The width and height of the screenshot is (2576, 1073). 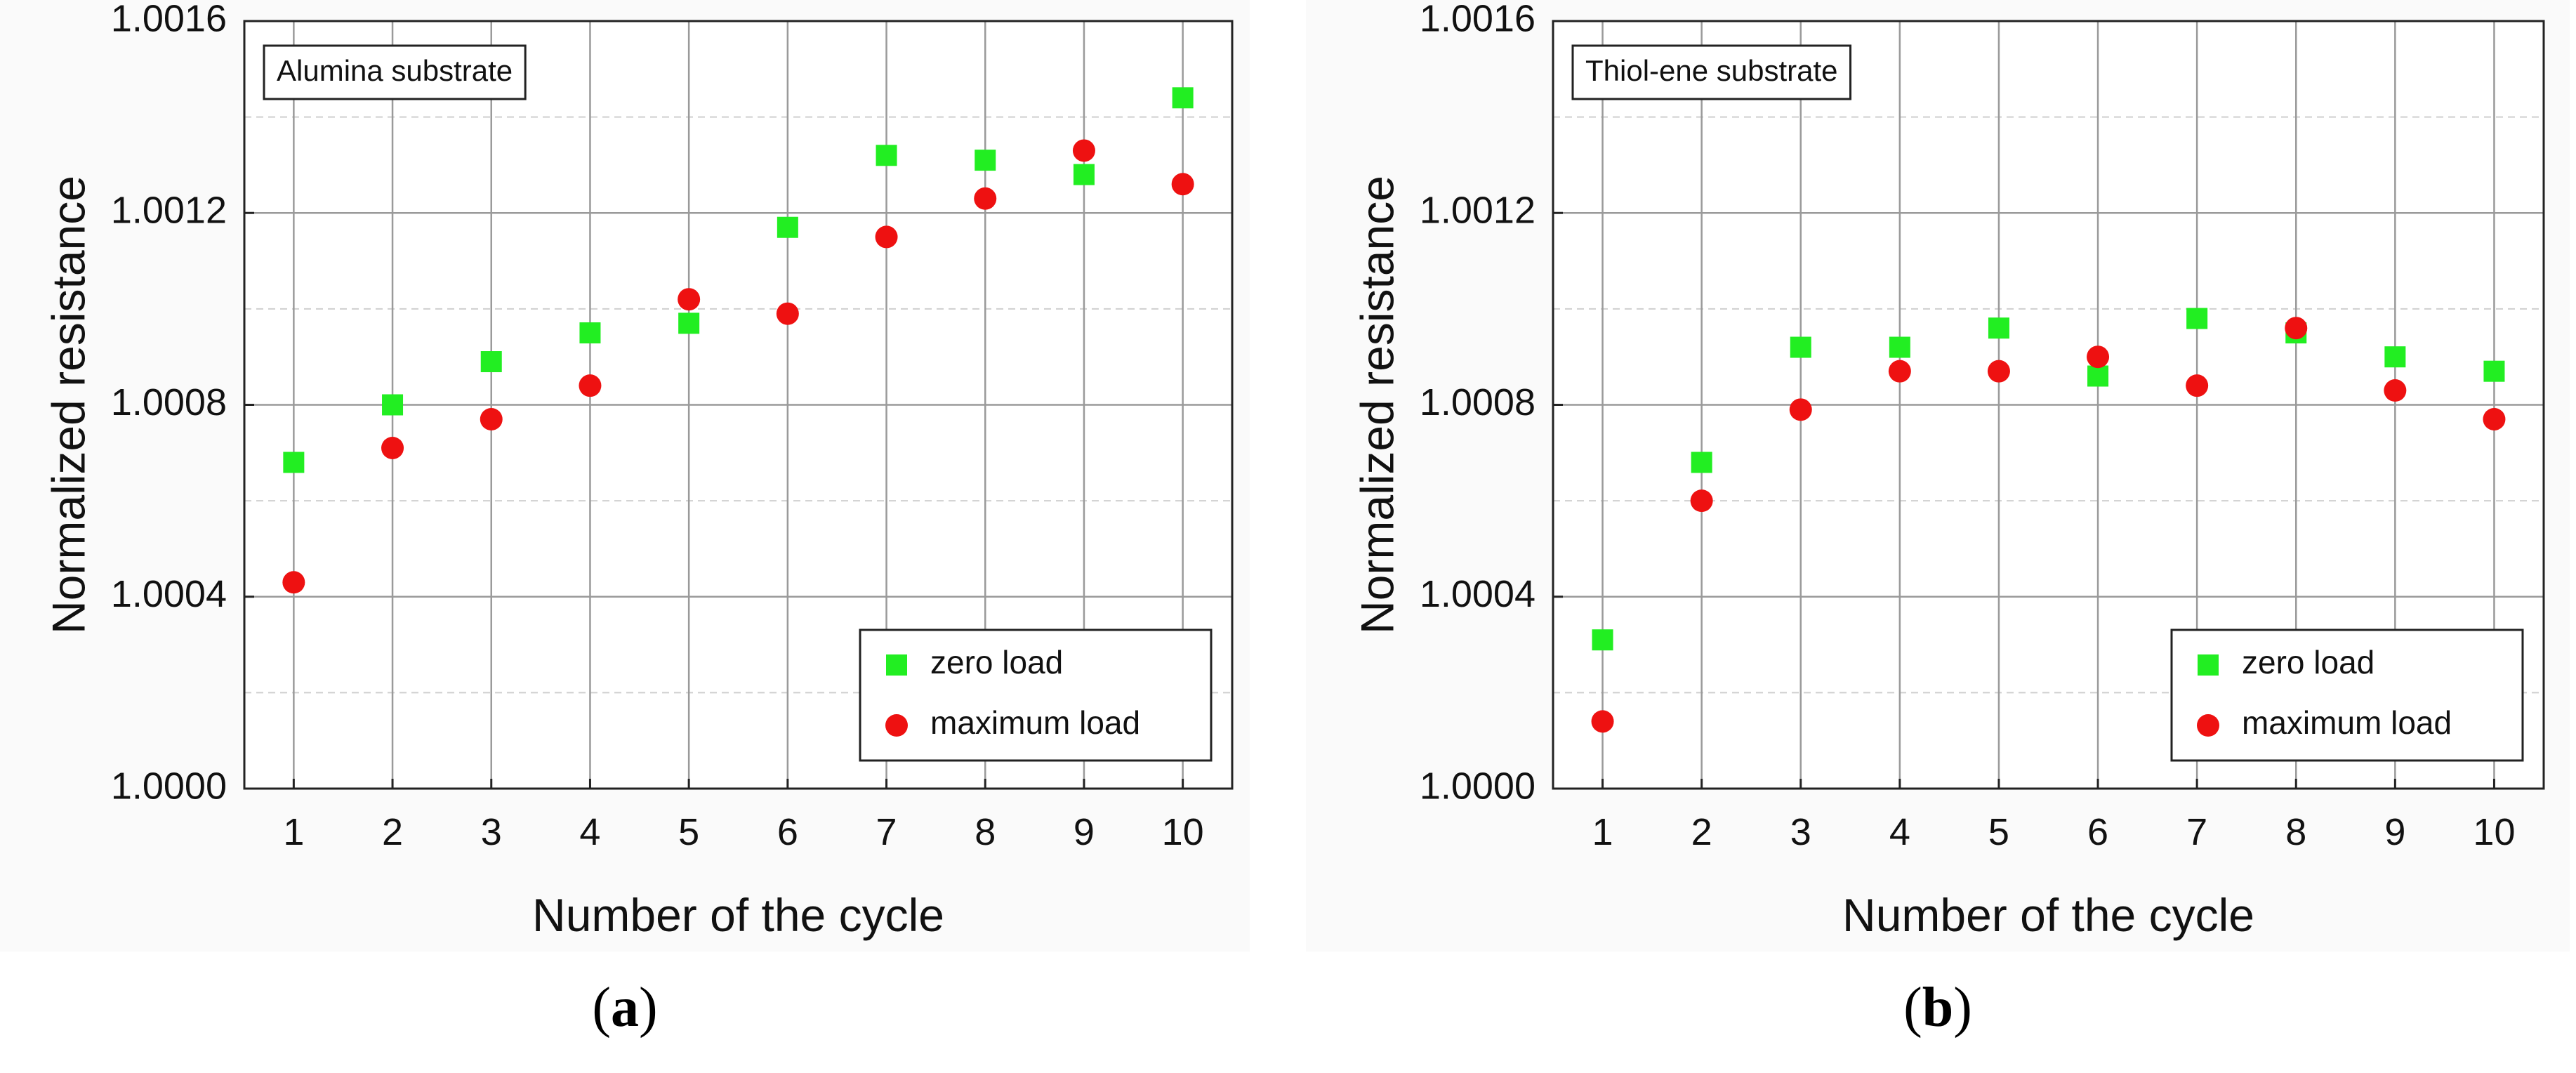 I want to click on panel-label-b: (b), so click(x=1937, y=1008).